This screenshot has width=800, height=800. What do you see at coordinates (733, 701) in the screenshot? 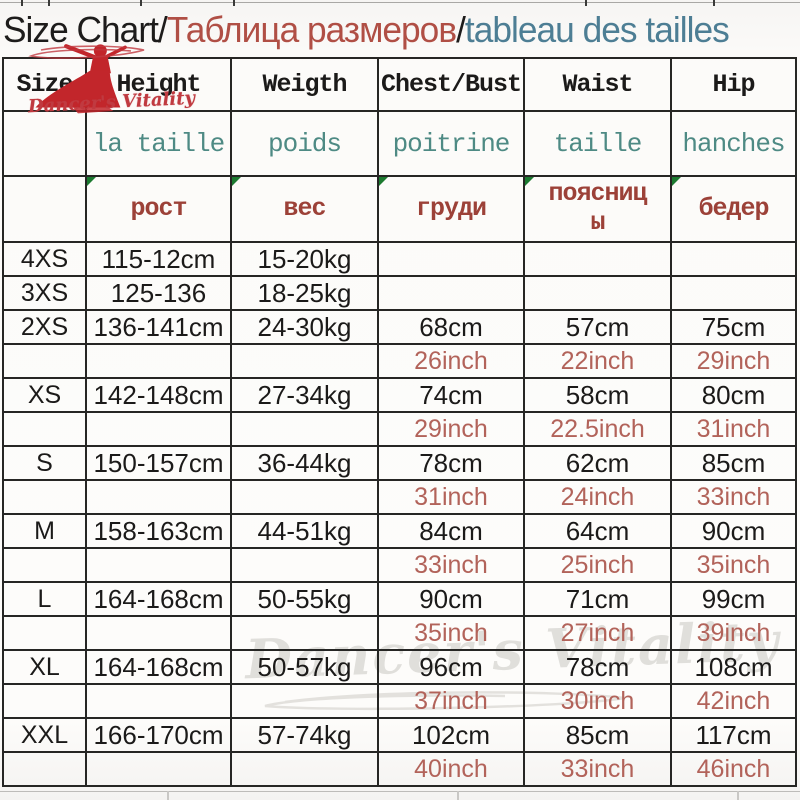
I see `inch-value-cell: 42inch` at bounding box center [733, 701].